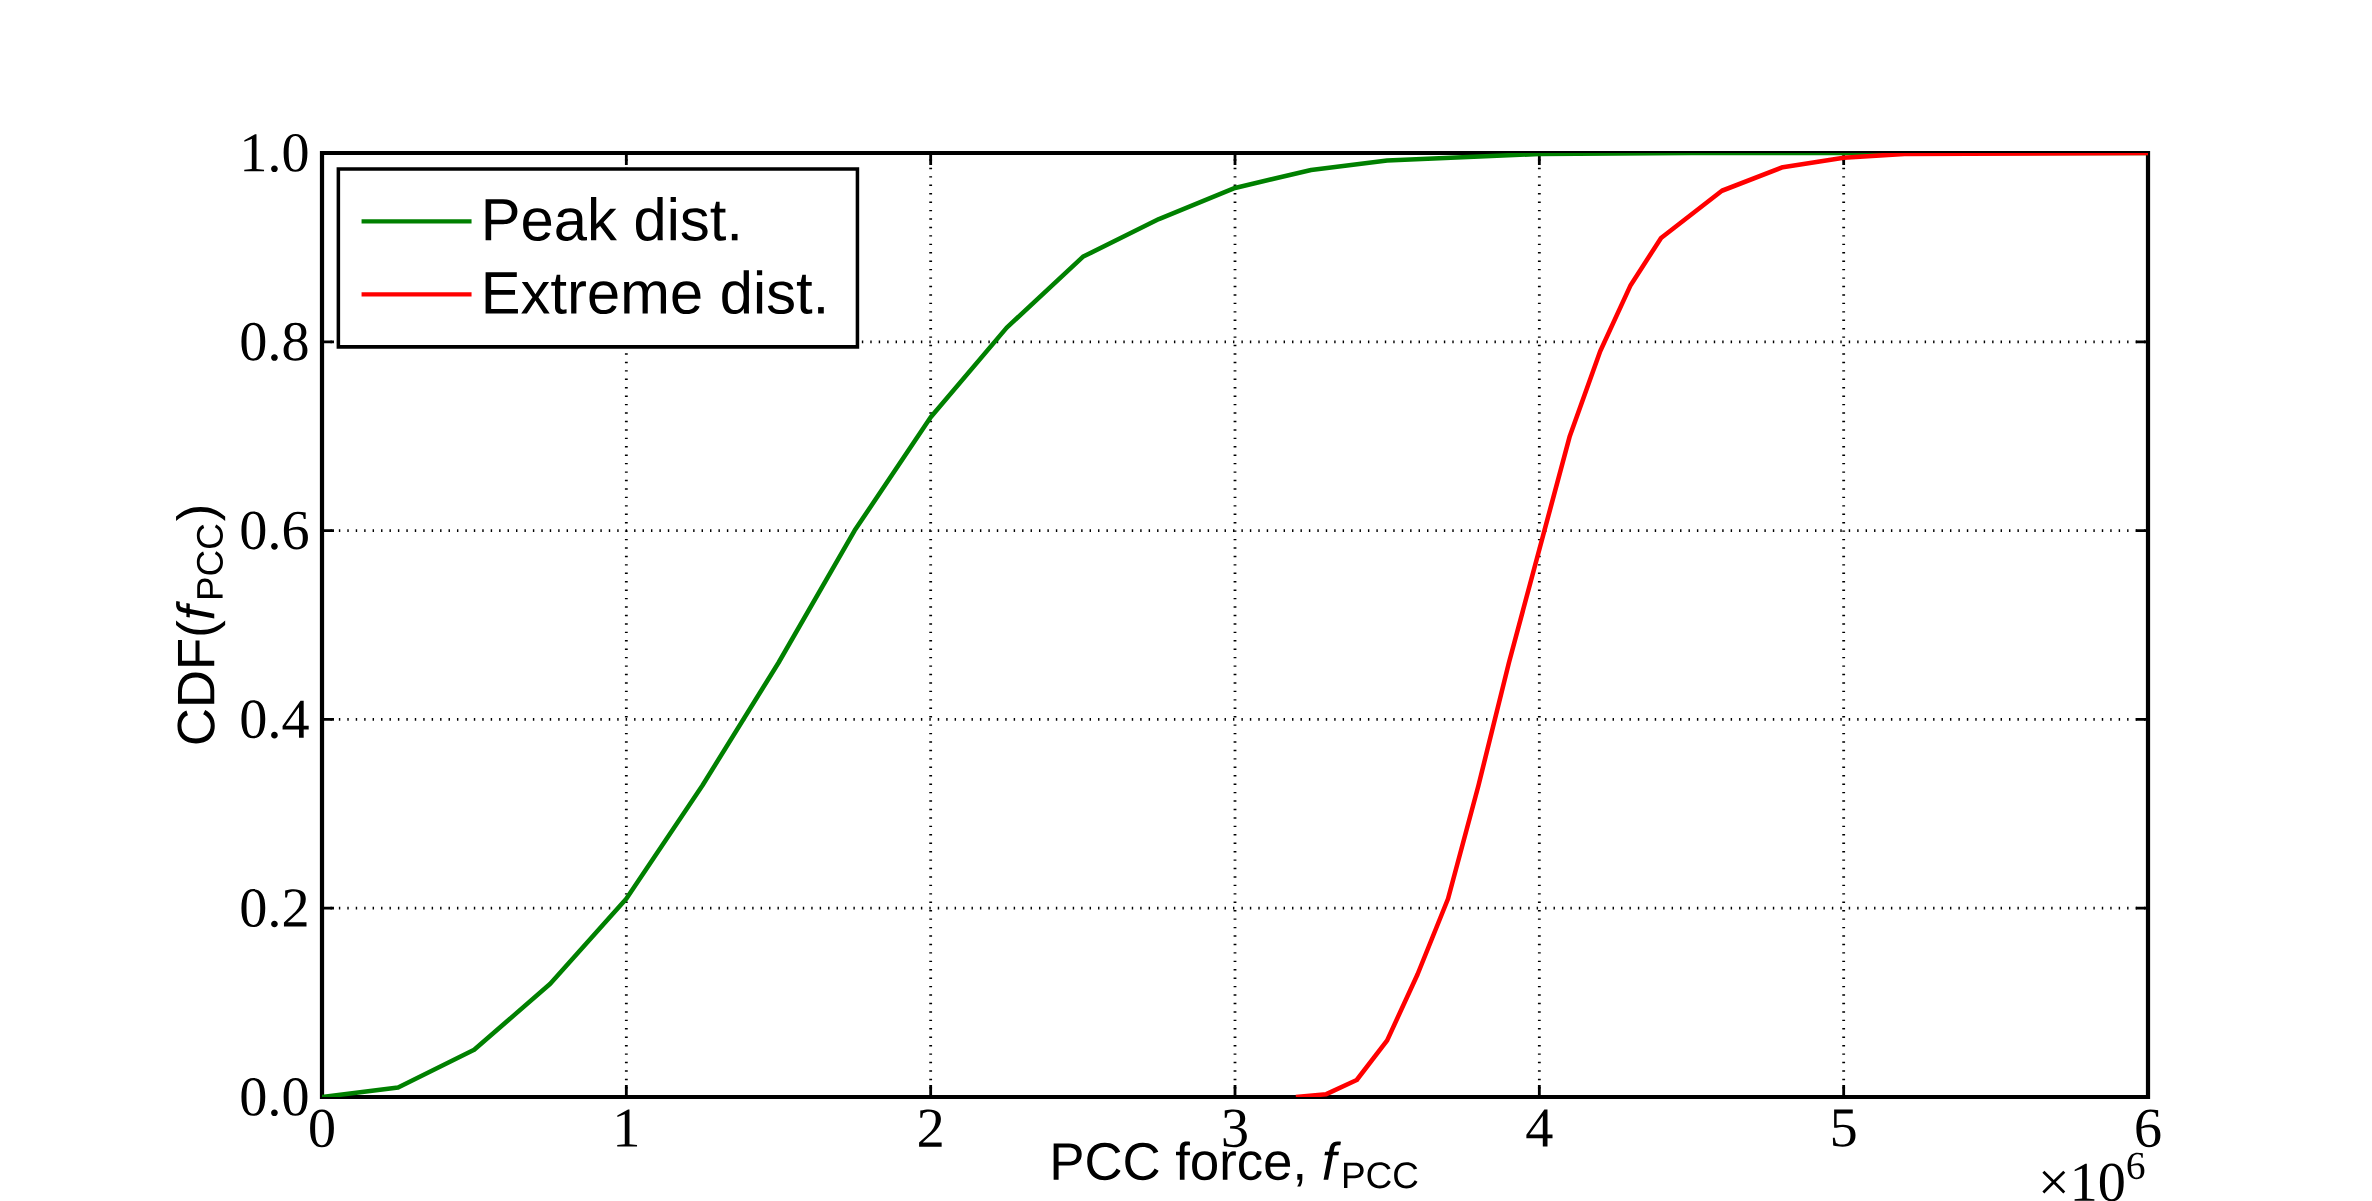 The width and height of the screenshot is (2372, 1201). What do you see at coordinates (627, 1128) in the screenshot?
I see `x-tick-label: 1` at bounding box center [627, 1128].